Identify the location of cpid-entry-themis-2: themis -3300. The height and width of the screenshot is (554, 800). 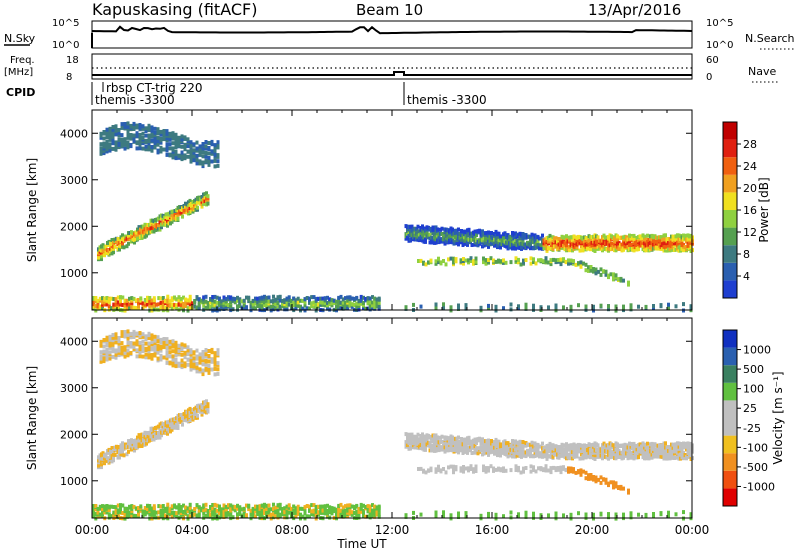
(447, 100).